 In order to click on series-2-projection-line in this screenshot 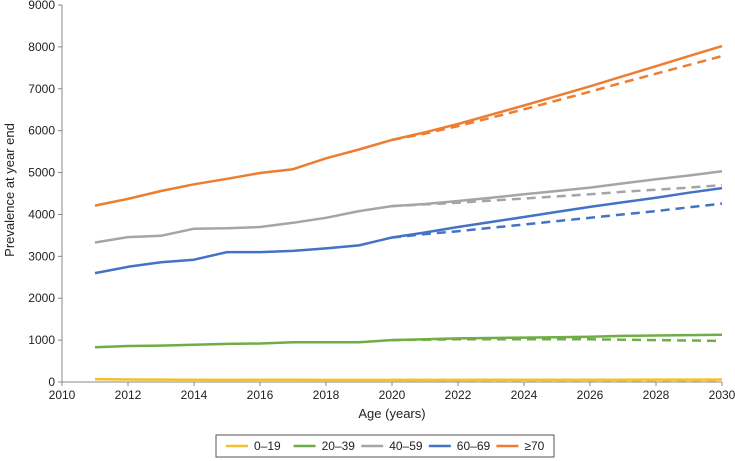, I will do `click(557, 340)`.